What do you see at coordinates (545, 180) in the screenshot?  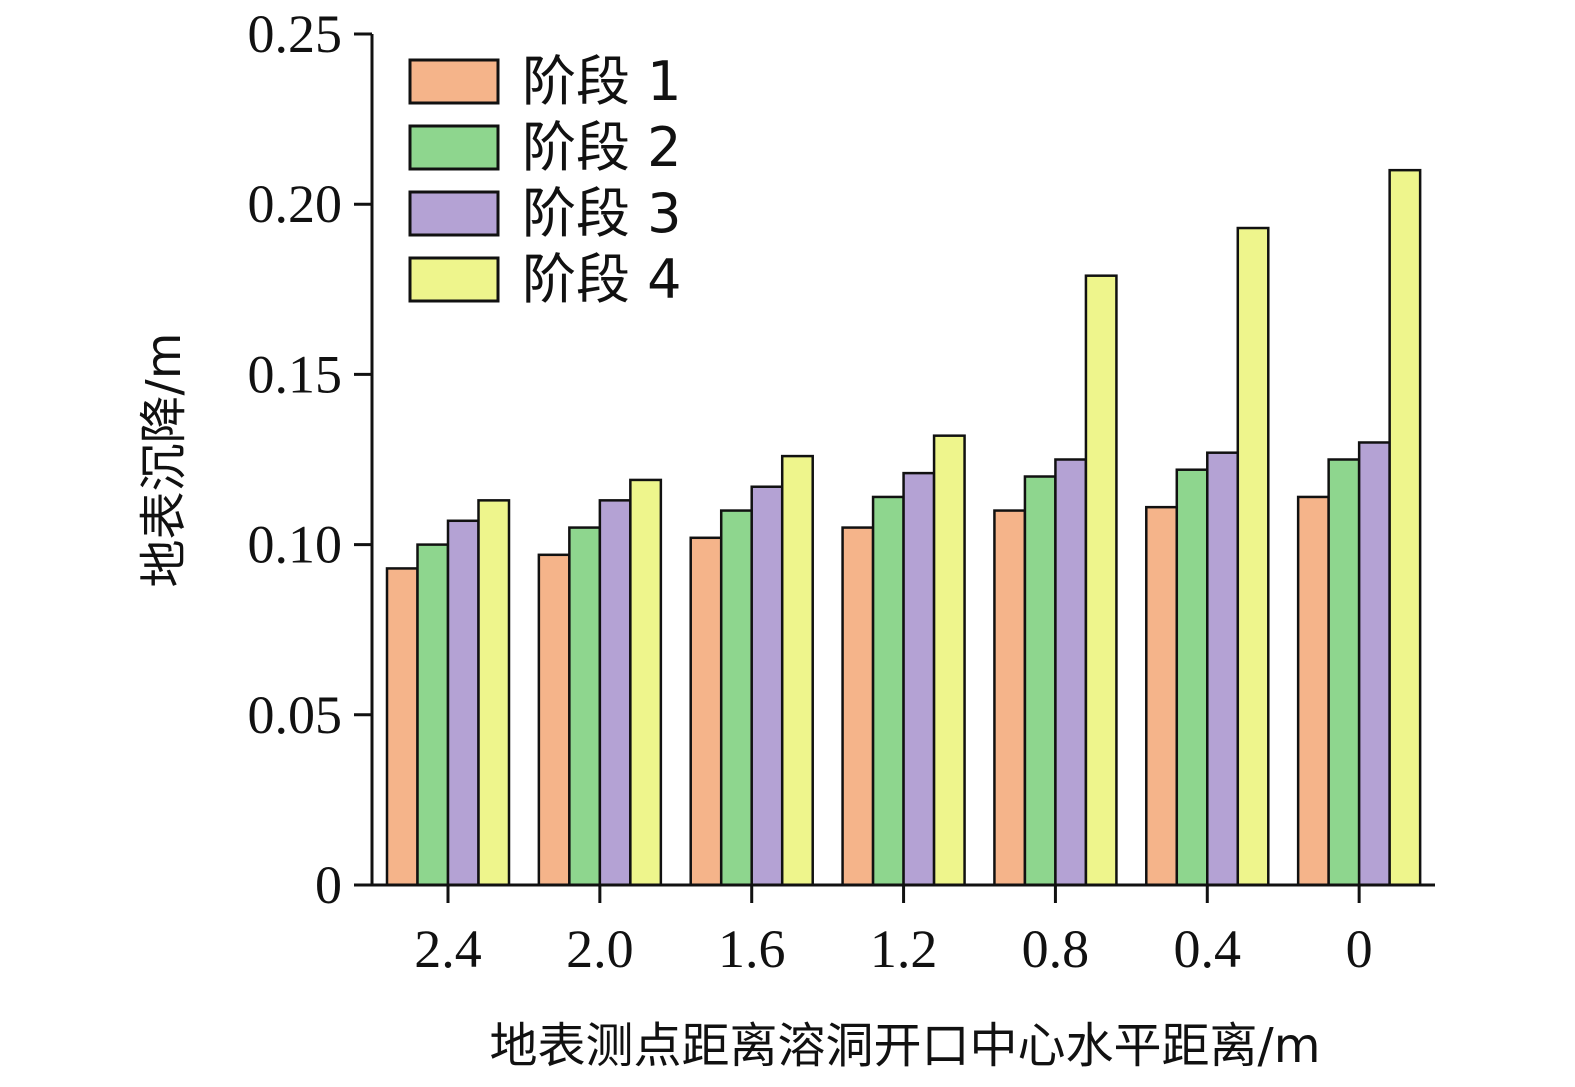 I see `legend: 阶段 1阶段 2阶段 3阶段 4` at bounding box center [545, 180].